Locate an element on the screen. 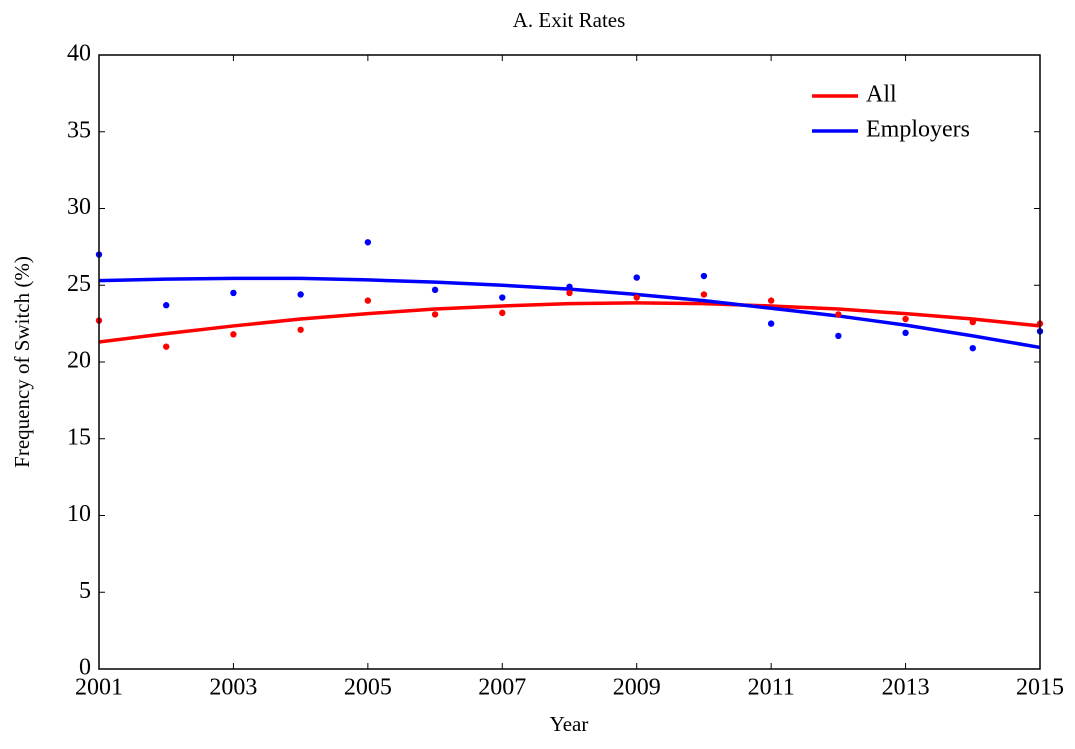  y-tick-label: 40 is located at coordinates (79, 54).